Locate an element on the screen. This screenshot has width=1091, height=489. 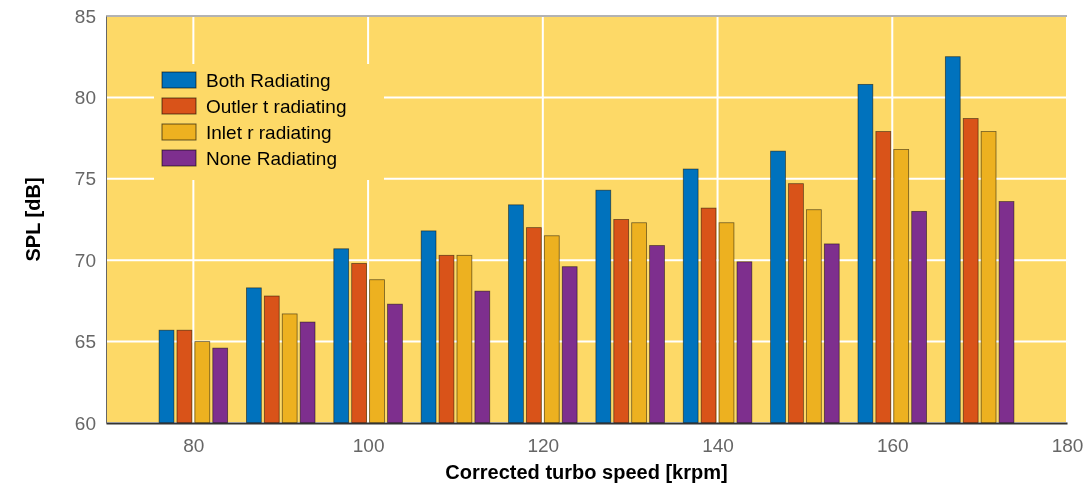
legend-label: None Radiating is located at coordinates (271, 158).